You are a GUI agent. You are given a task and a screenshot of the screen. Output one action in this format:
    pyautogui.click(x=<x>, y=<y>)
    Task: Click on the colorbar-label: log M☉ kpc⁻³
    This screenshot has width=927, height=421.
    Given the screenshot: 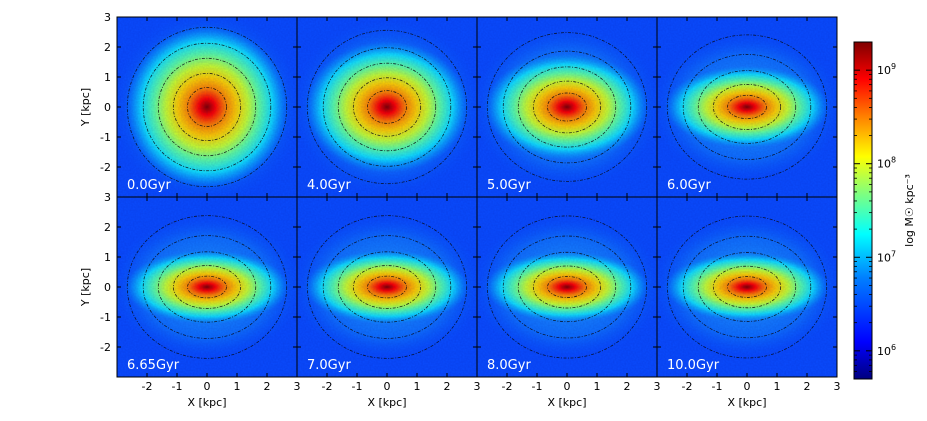 What is the action you would take?
    pyautogui.click(x=909, y=210)
    